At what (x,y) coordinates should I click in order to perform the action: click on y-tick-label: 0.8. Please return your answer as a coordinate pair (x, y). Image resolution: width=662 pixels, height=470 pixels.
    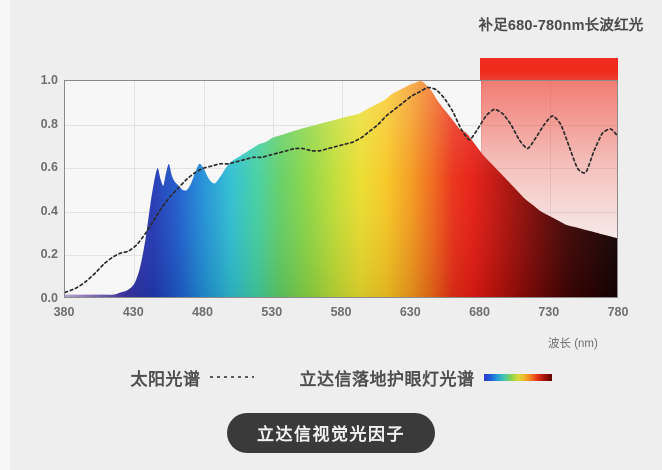
    Looking at the image, I should click on (49, 123).